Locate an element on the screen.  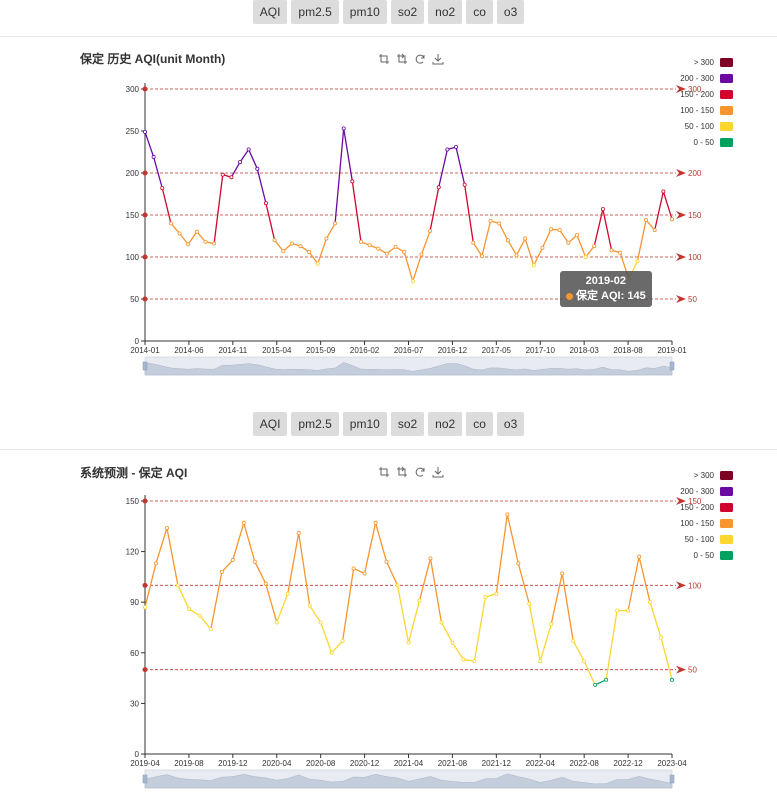
tab-o3: o3 is located at coordinates (510, 424).